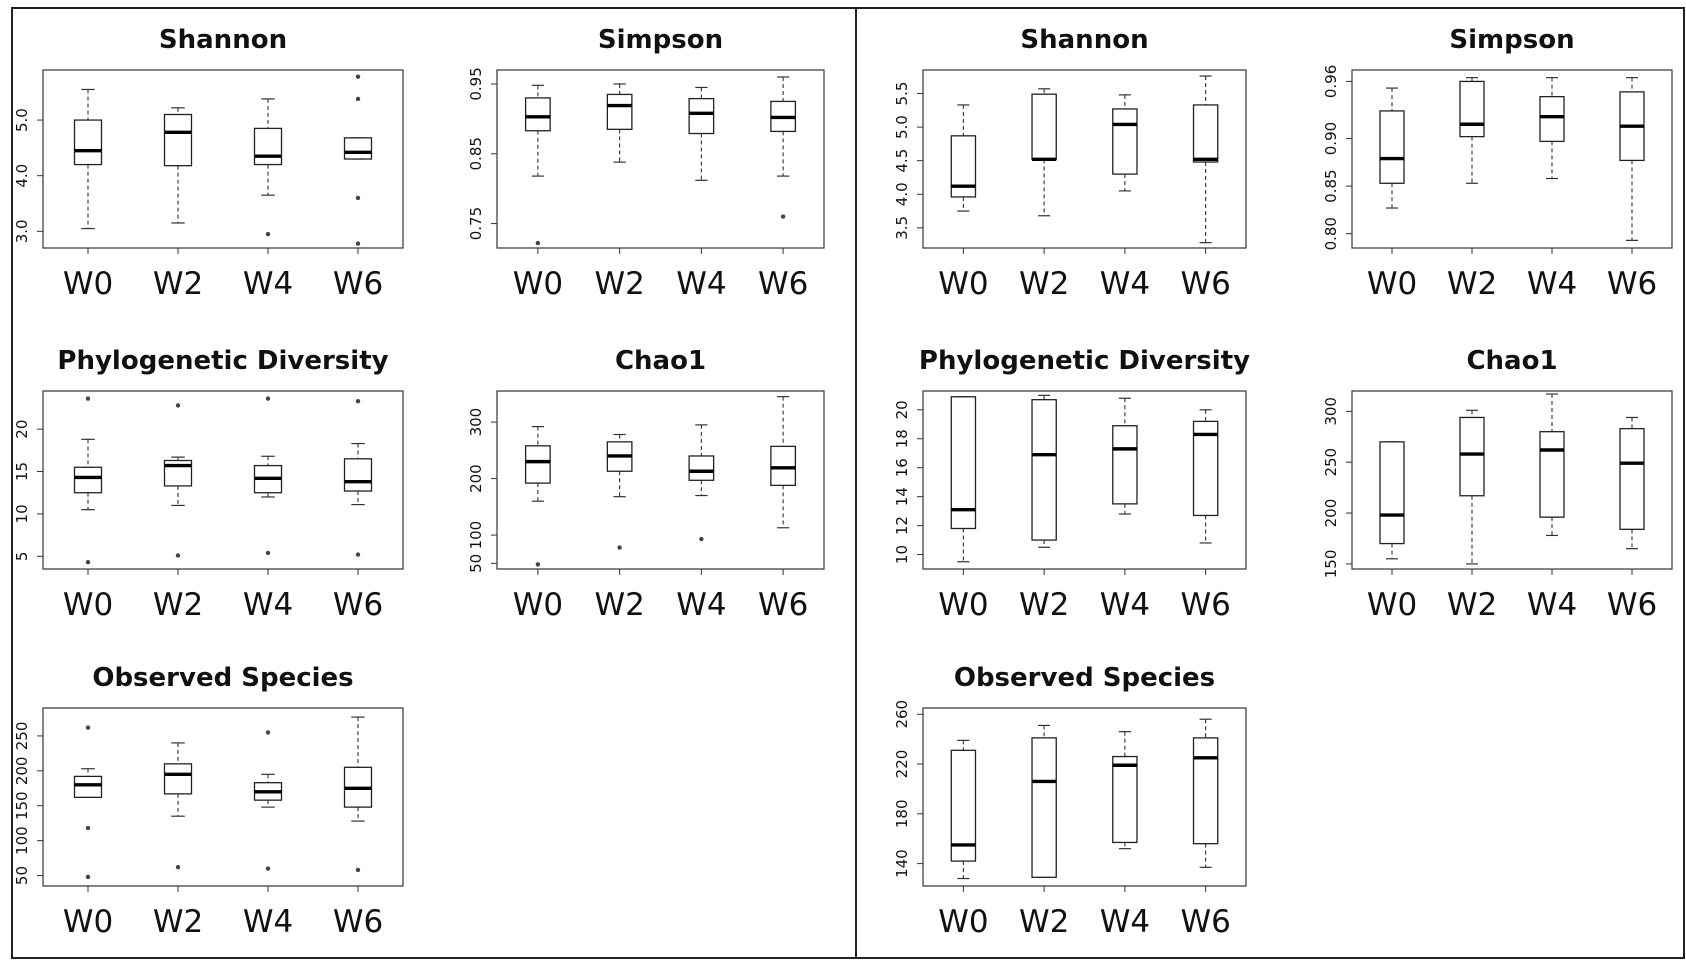 The height and width of the screenshot is (960, 1686). Describe the element at coordinates (1497, 484) in the screenshot. I see `boxplot-right-chao1: Chao1 150 200 250 300 W0 W2 W4 W6` at that location.